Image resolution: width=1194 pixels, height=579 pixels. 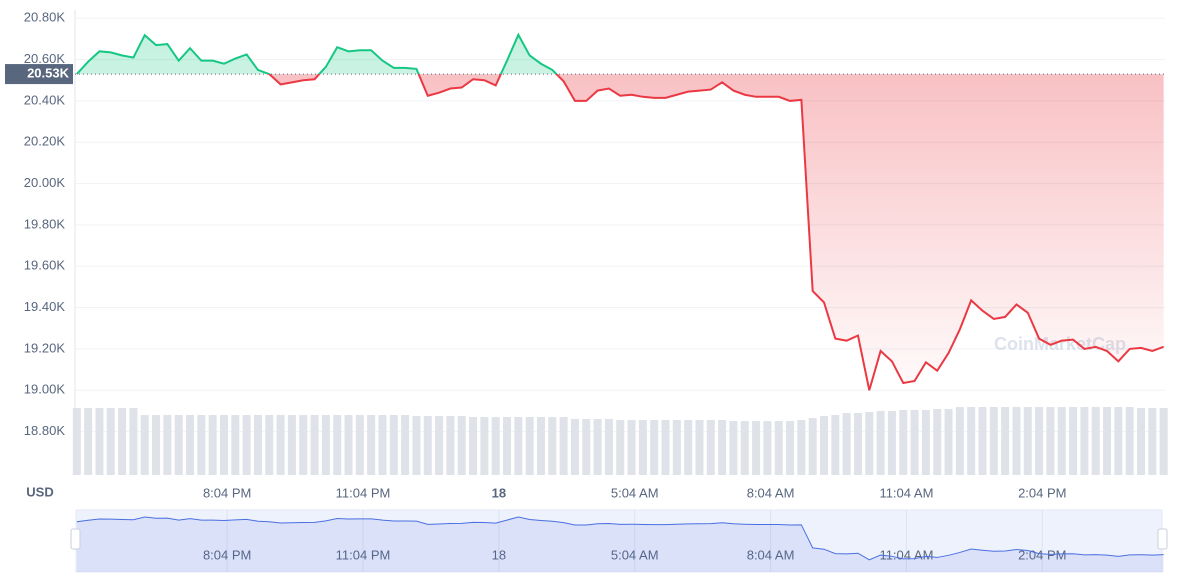 I want to click on navigator-line, so click(x=620, y=538).